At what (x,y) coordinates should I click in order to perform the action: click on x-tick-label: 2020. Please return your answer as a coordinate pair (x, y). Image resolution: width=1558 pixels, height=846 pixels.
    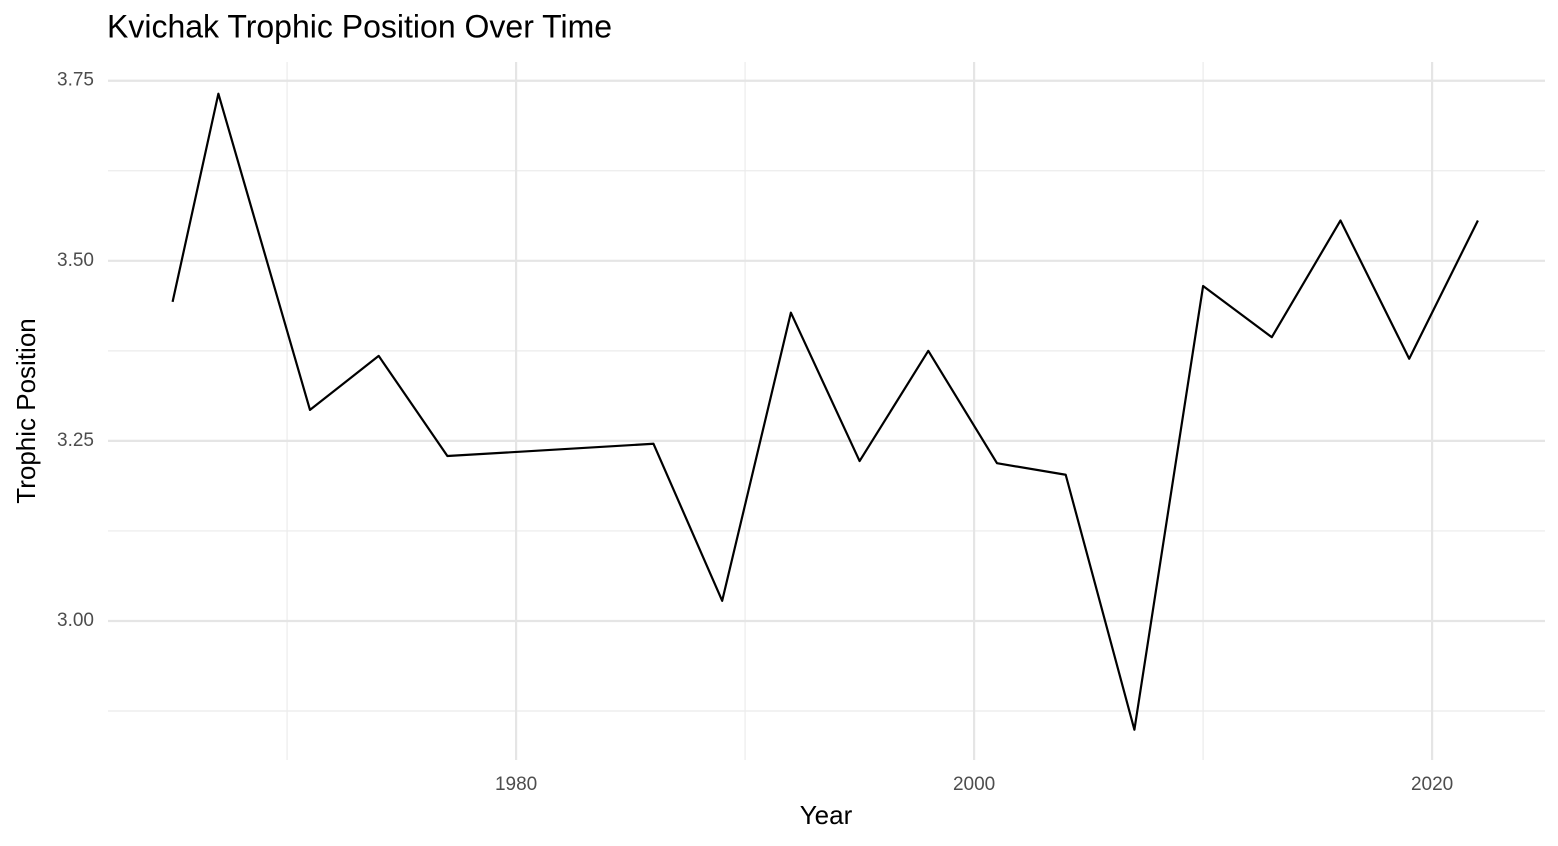
    Looking at the image, I should click on (1432, 784).